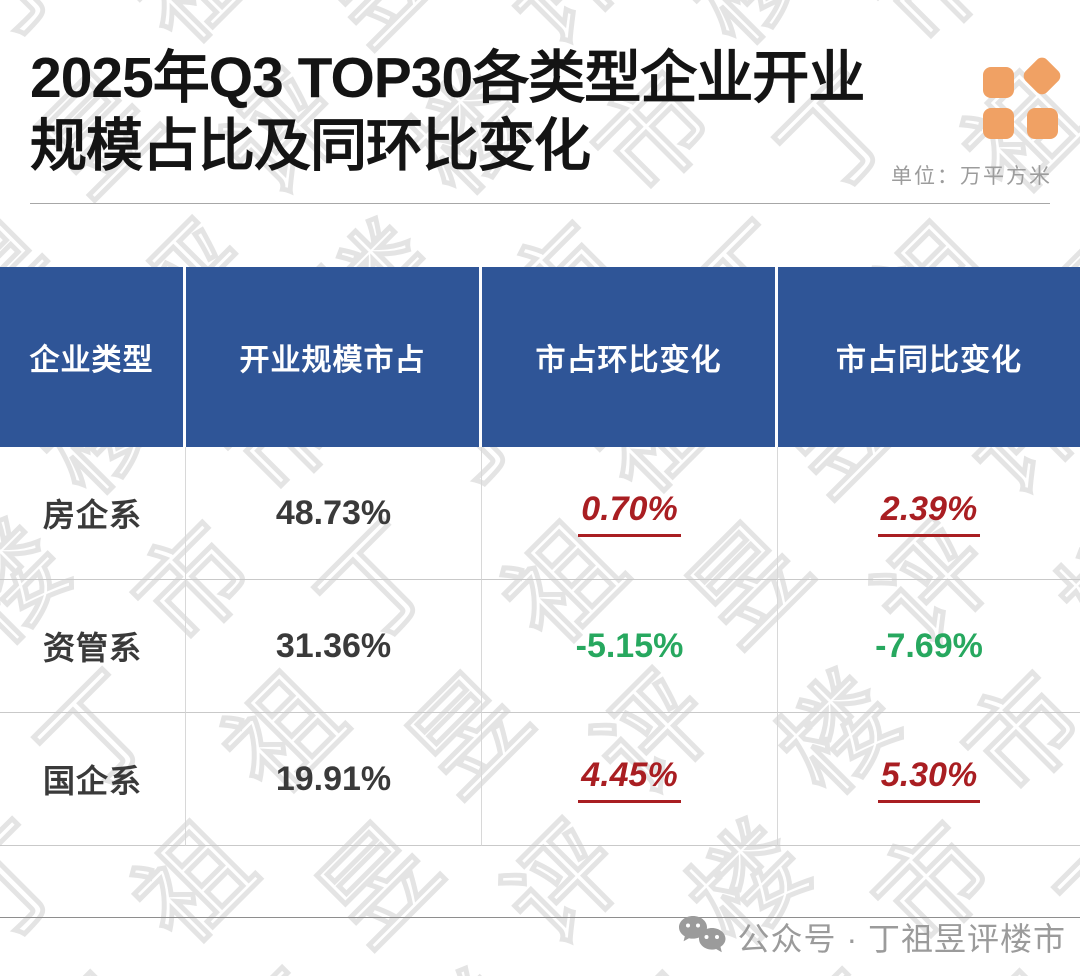  I want to click on qoq-value: 0.70%, so click(629, 513).